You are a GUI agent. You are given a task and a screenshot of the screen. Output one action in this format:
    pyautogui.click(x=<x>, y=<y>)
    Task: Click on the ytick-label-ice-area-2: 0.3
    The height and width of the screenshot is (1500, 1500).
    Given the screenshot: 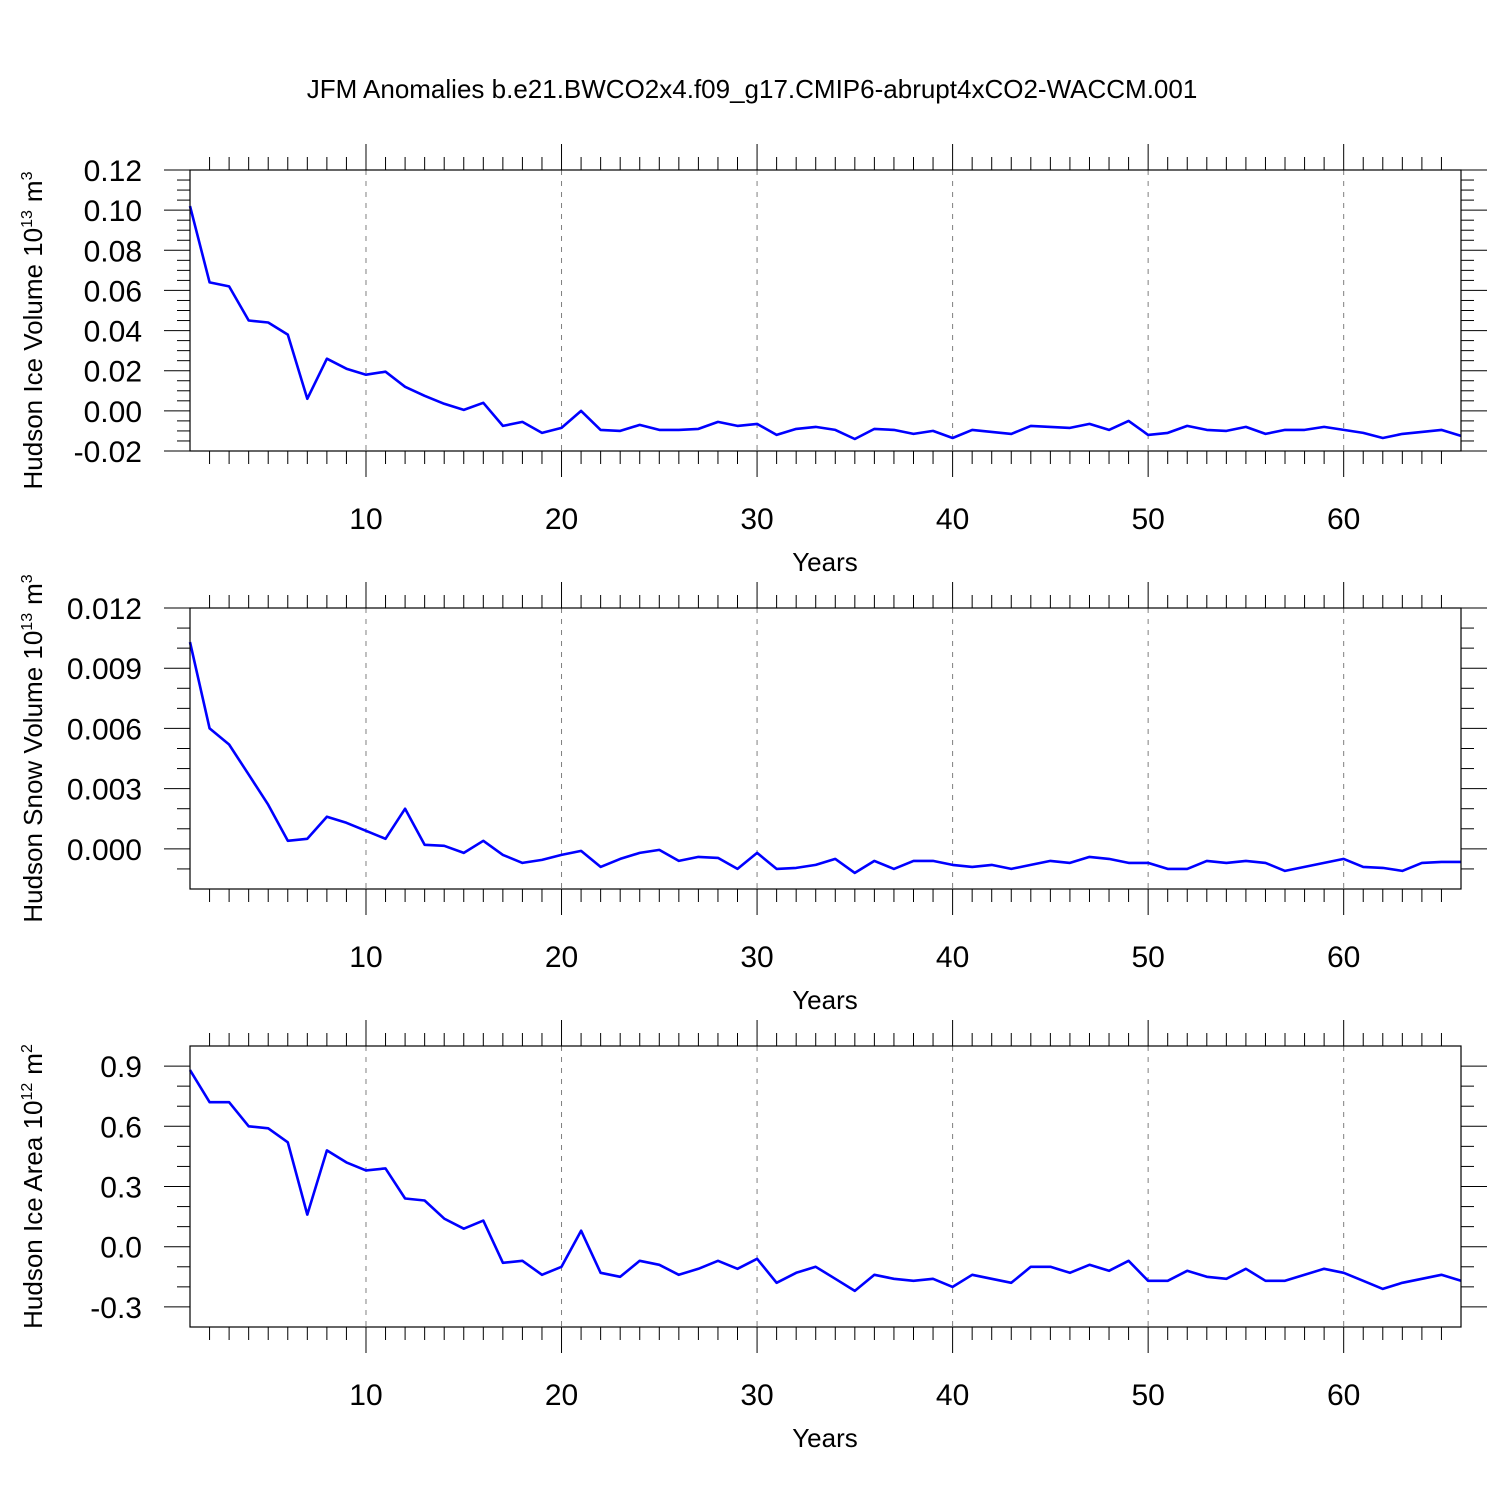 What is the action you would take?
    pyautogui.click(x=121, y=1188)
    